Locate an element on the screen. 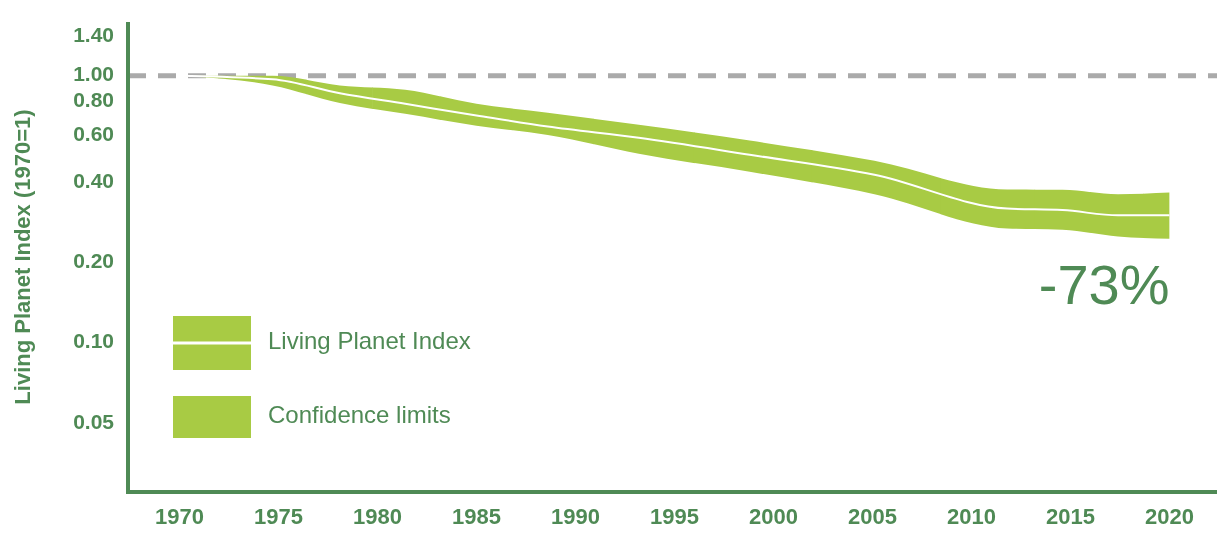  x-tick-label: 1975 is located at coordinates (278, 516).